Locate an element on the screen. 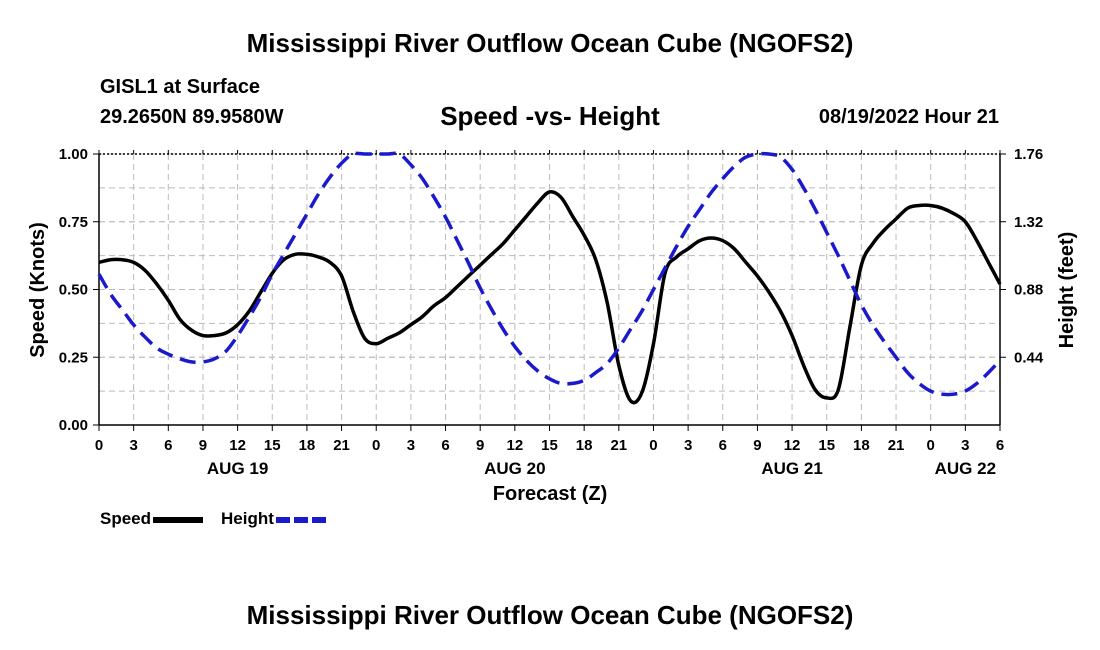 This screenshot has height=650, width=1100. legend-height-swatch is located at coordinates (301, 519).